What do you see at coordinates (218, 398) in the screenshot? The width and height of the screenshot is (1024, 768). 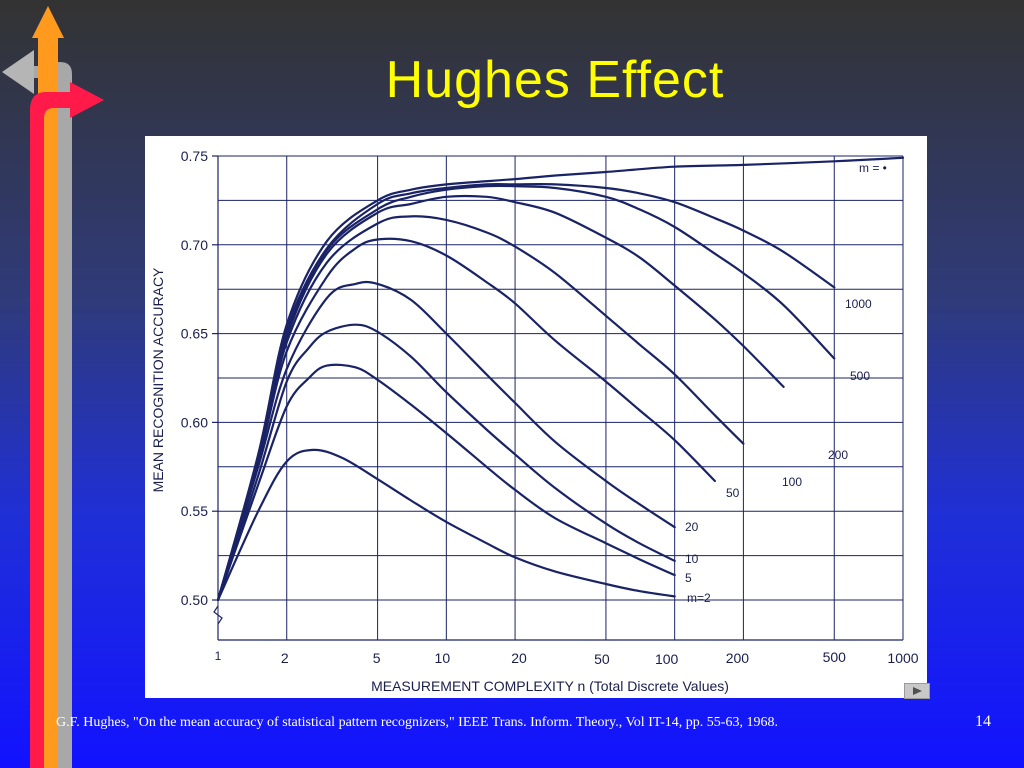 I see `y-axis-line` at bounding box center [218, 398].